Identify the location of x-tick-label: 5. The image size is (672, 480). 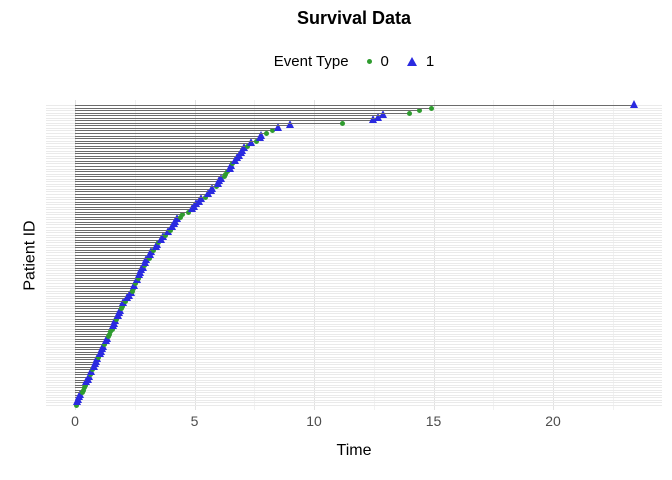
(194, 421).